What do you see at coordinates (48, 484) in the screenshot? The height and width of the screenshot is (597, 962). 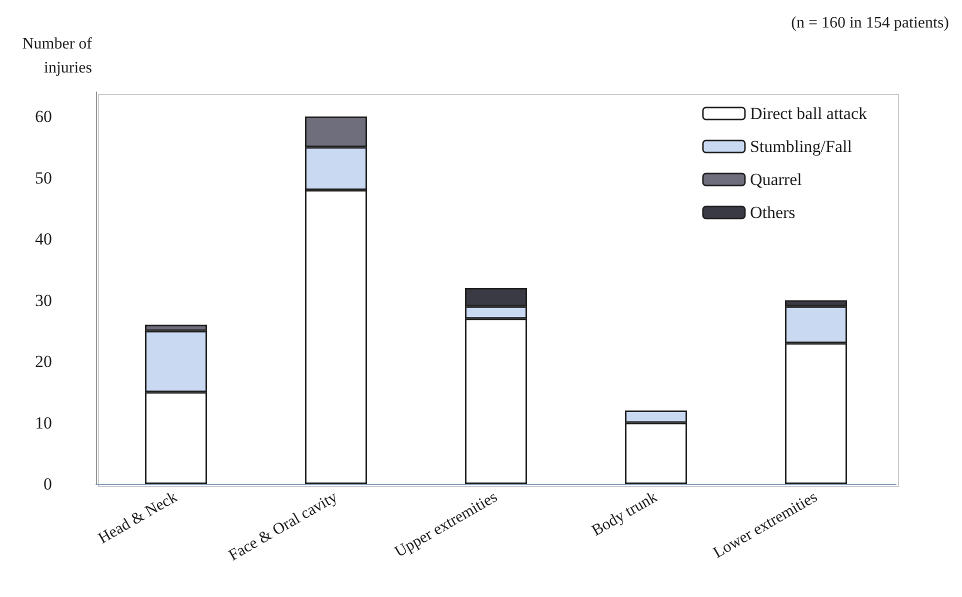 I see `y-tick-label: 0` at bounding box center [48, 484].